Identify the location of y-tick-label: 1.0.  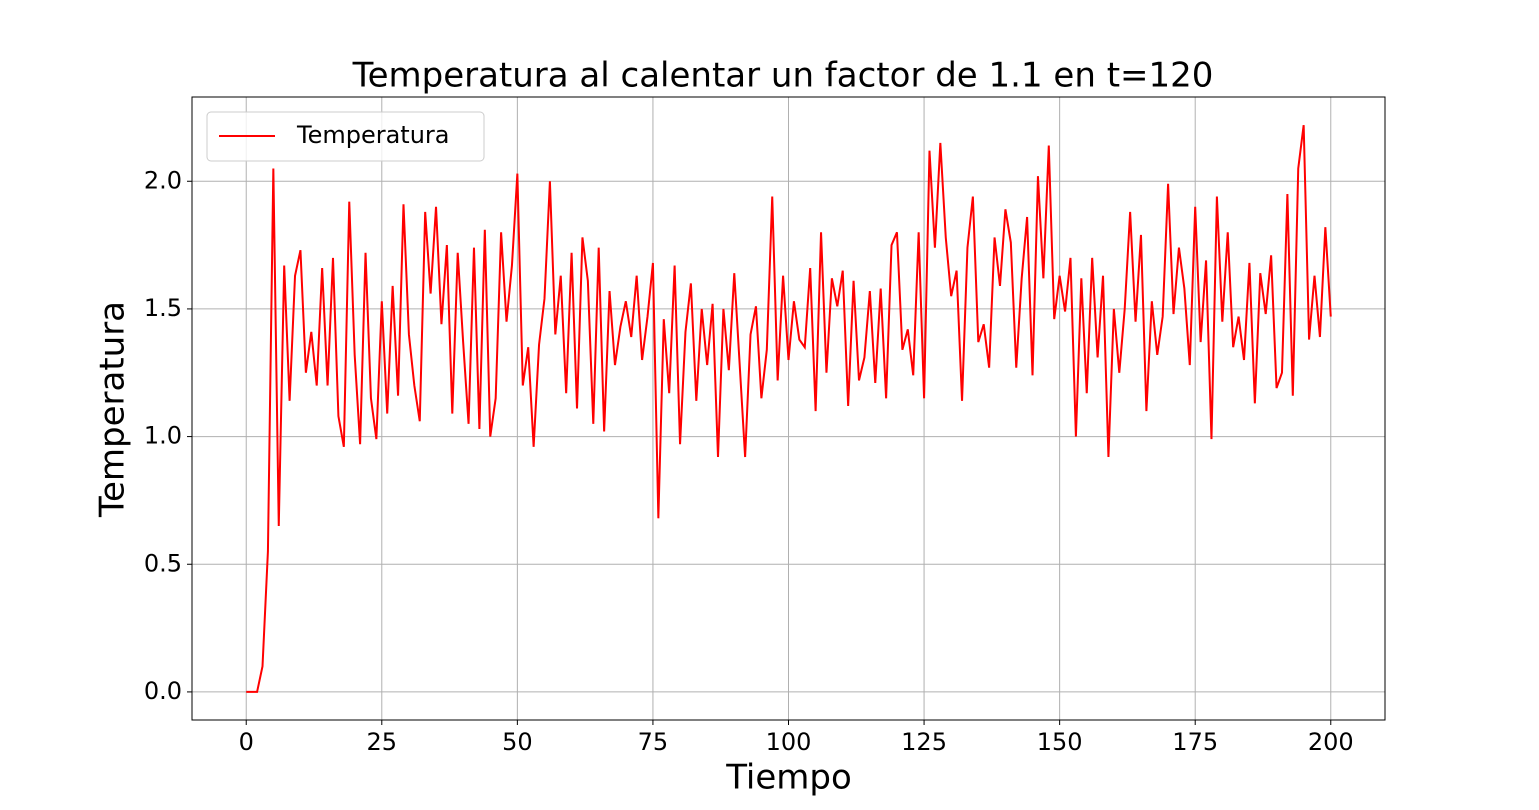
(163, 436).